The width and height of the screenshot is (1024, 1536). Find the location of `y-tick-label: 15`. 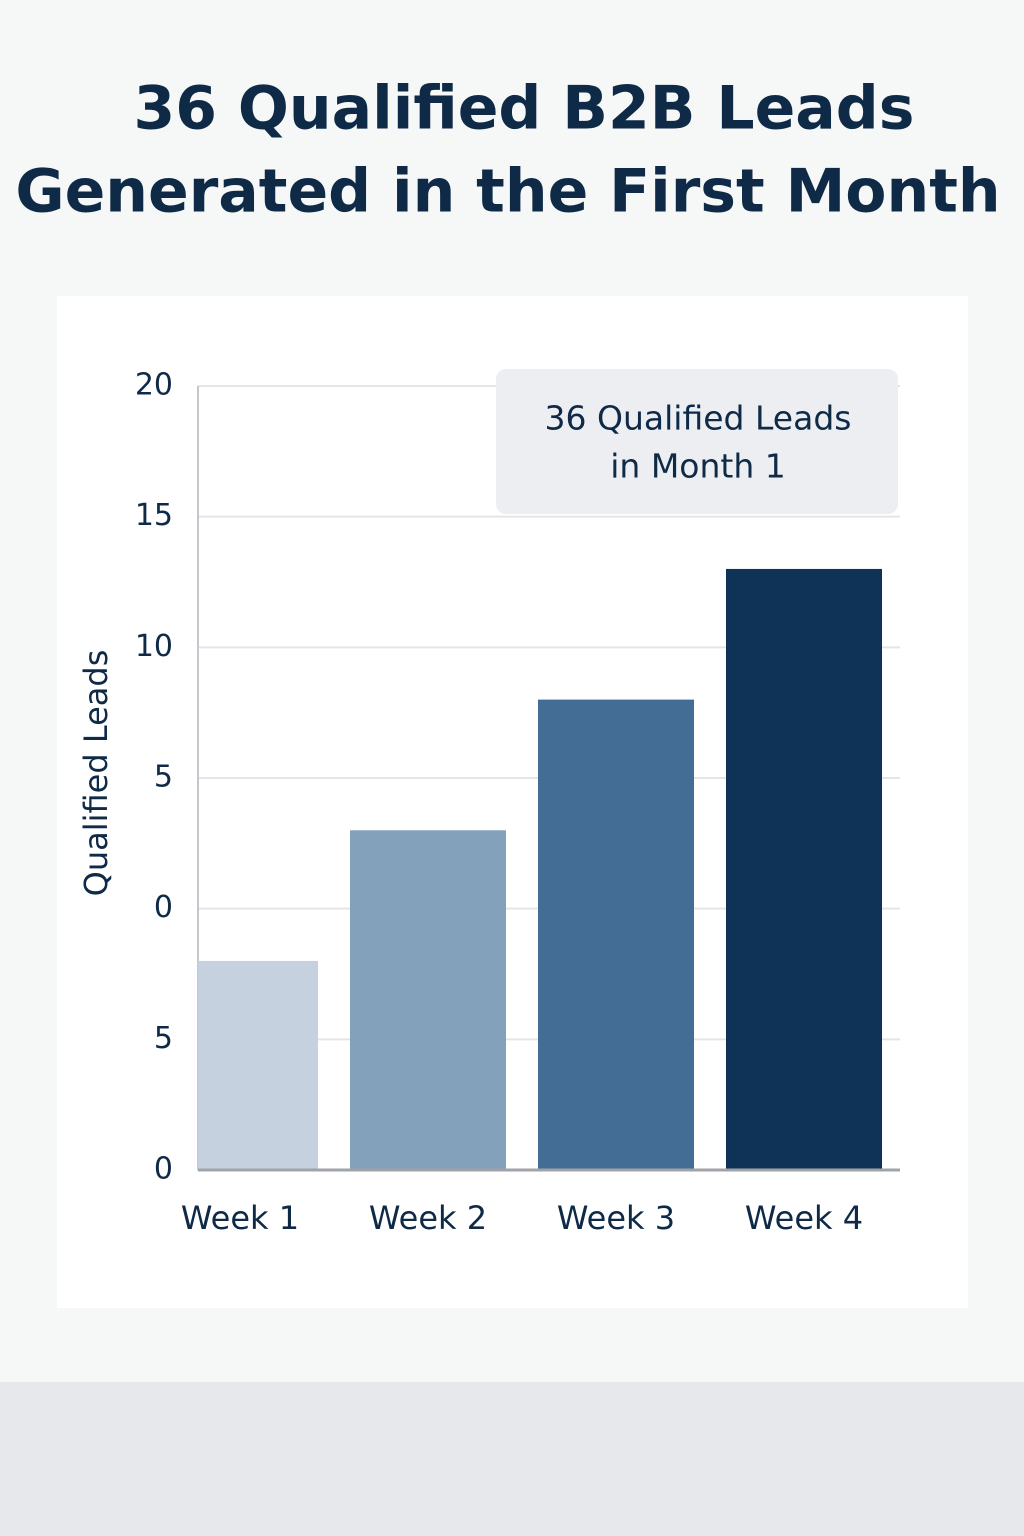

y-tick-label: 15 is located at coordinates (154, 515).